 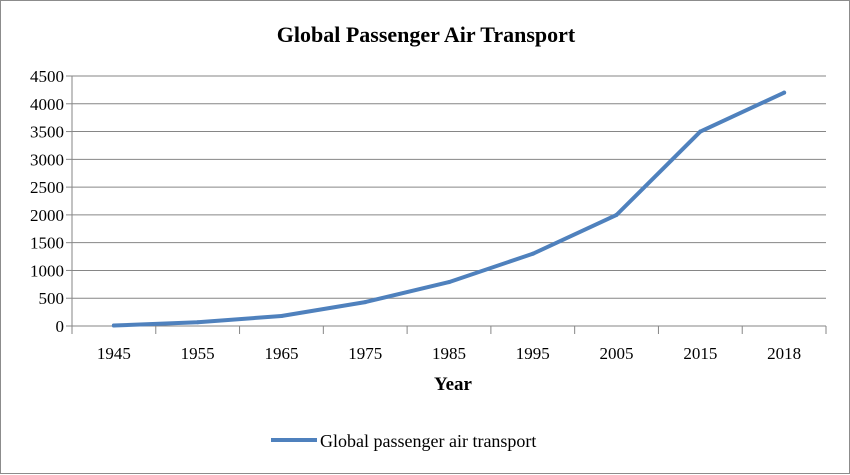 I want to click on x-tick-label: 1975, so click(x=365, y=353).